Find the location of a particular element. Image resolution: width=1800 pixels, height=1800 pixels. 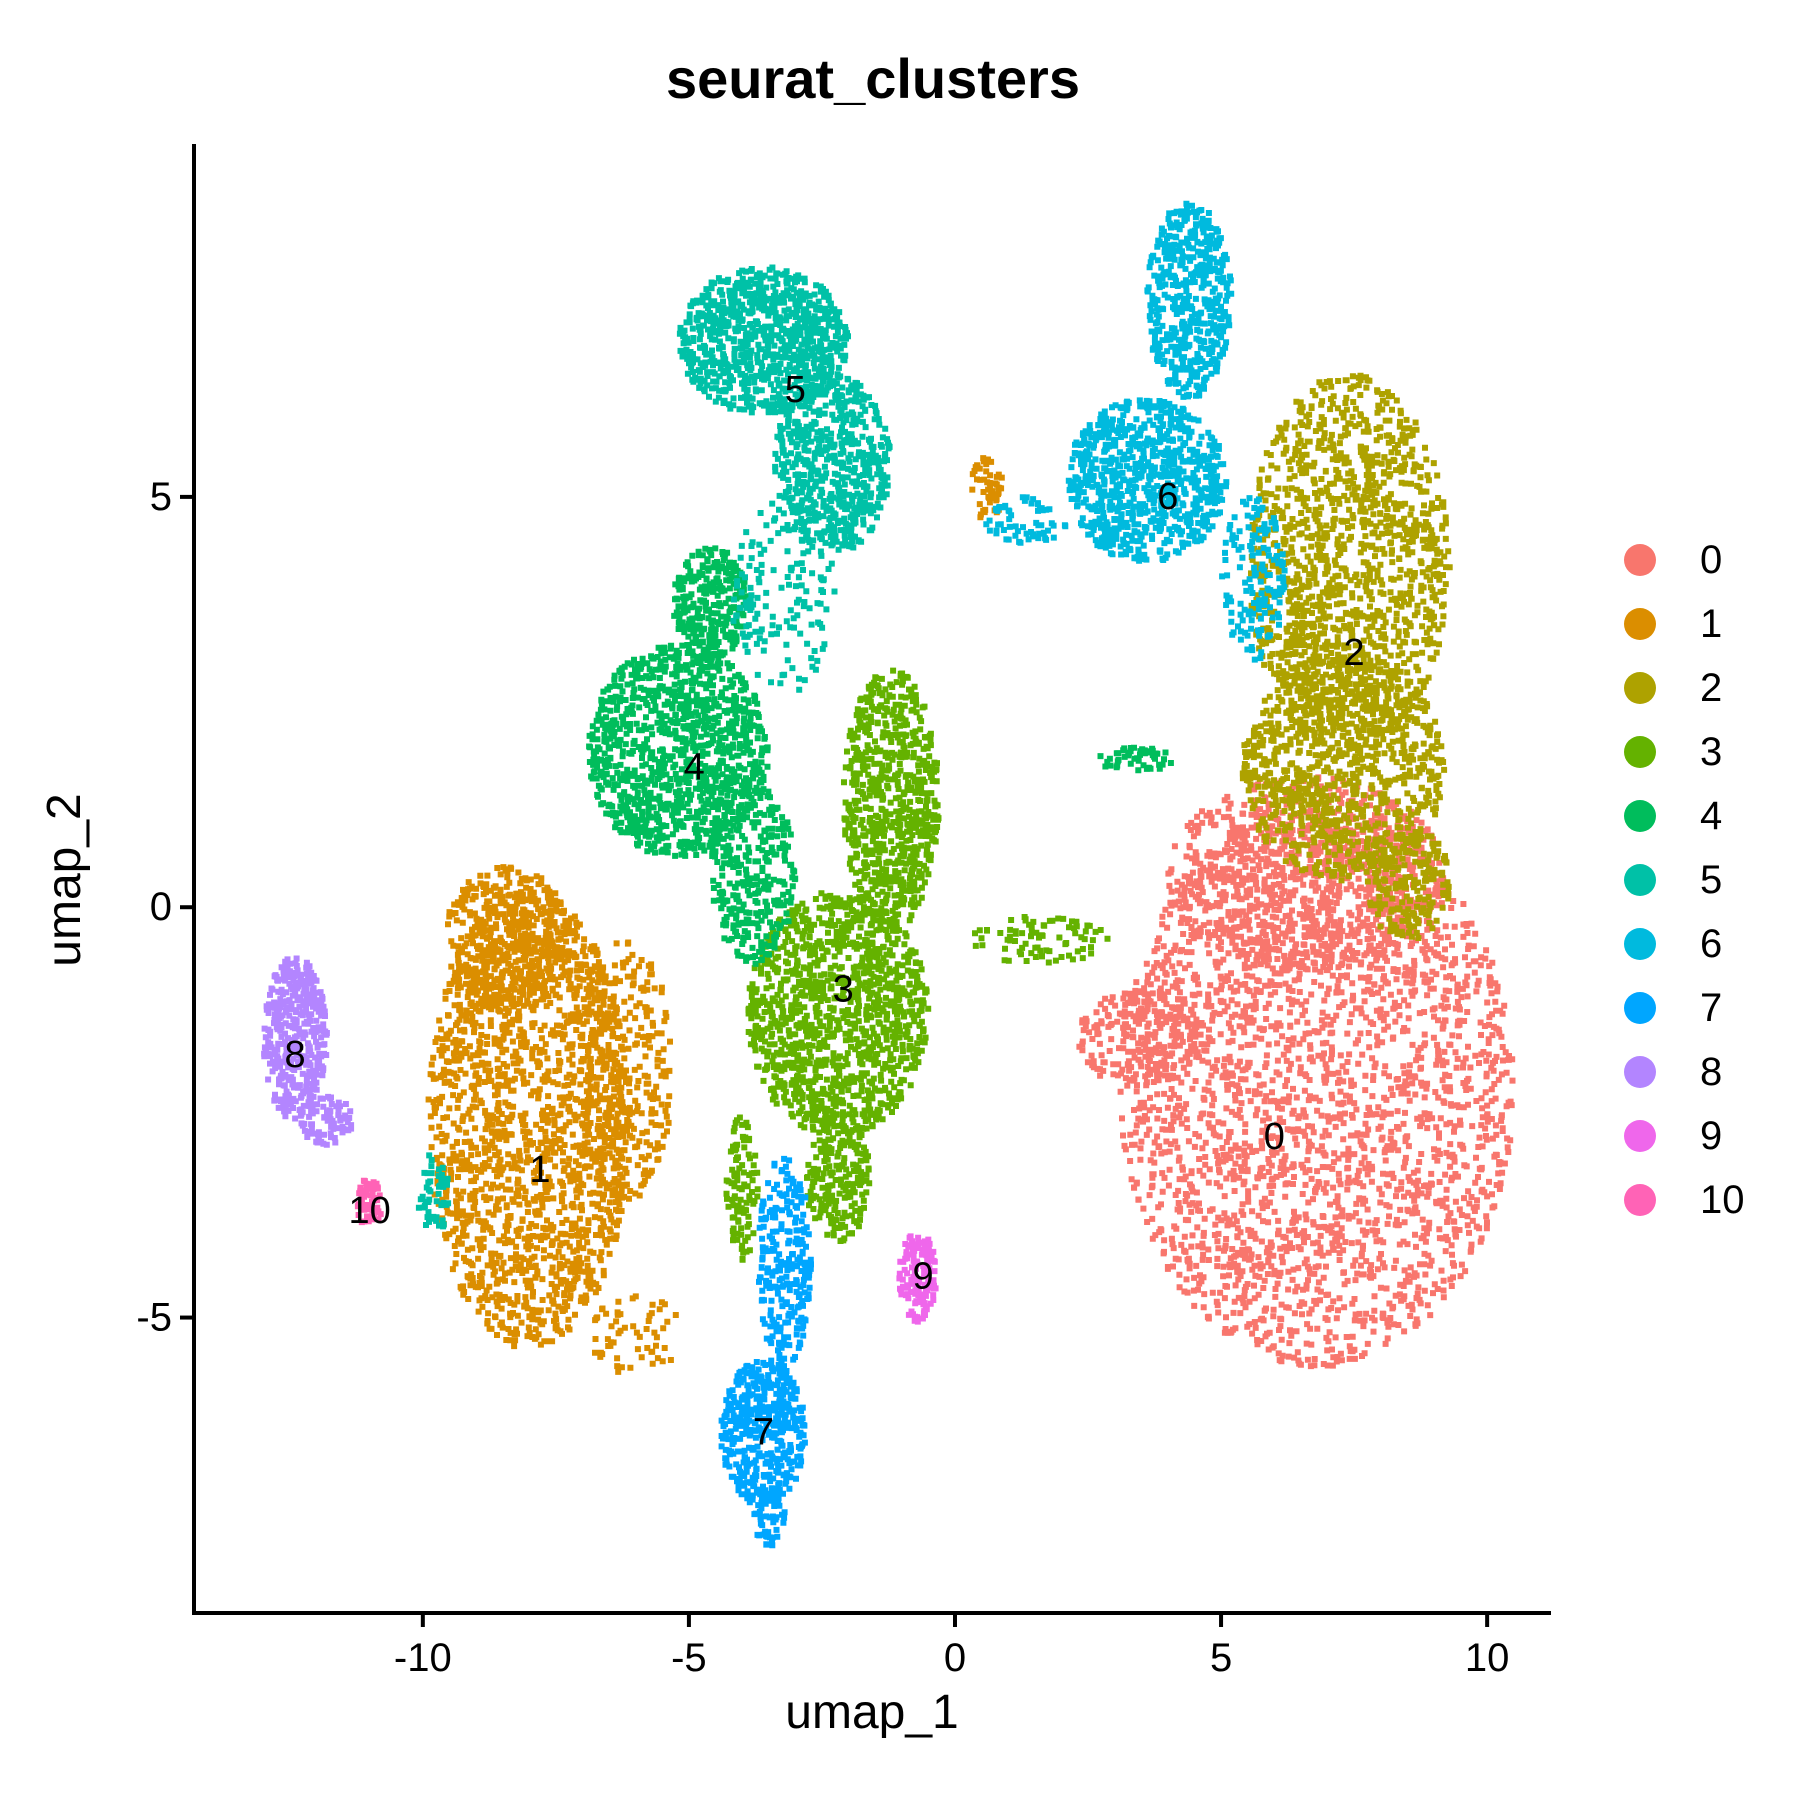

legend-label: 6 is located at coordinates (1711, 944).